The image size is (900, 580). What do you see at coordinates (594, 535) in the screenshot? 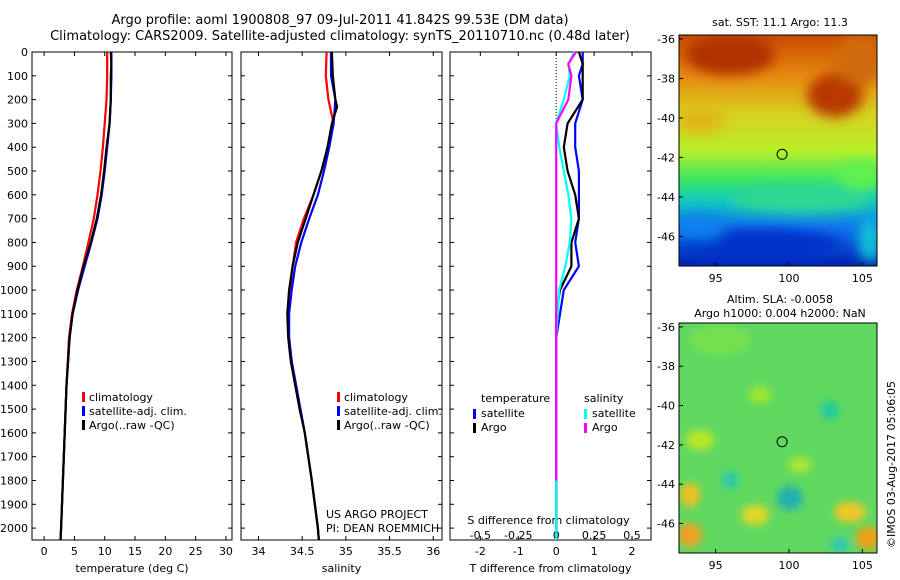
I see `s-diff-tick-label: 0.25` at bounding box center [594, 535].